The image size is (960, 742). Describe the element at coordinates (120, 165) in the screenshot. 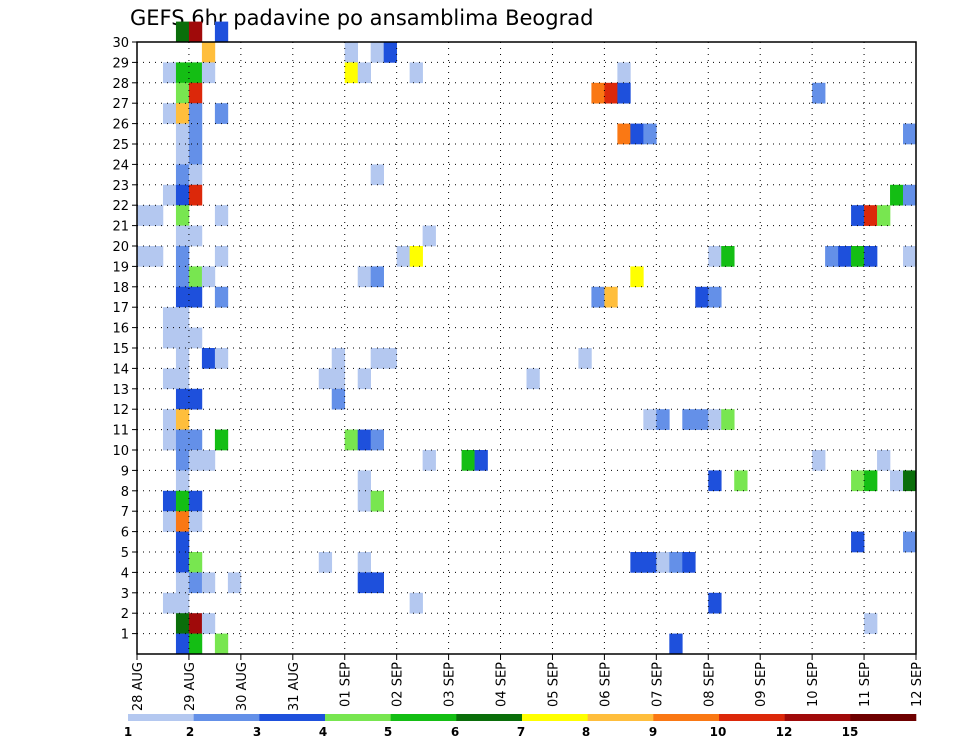

I see `y-tick-label: 24` at that location.